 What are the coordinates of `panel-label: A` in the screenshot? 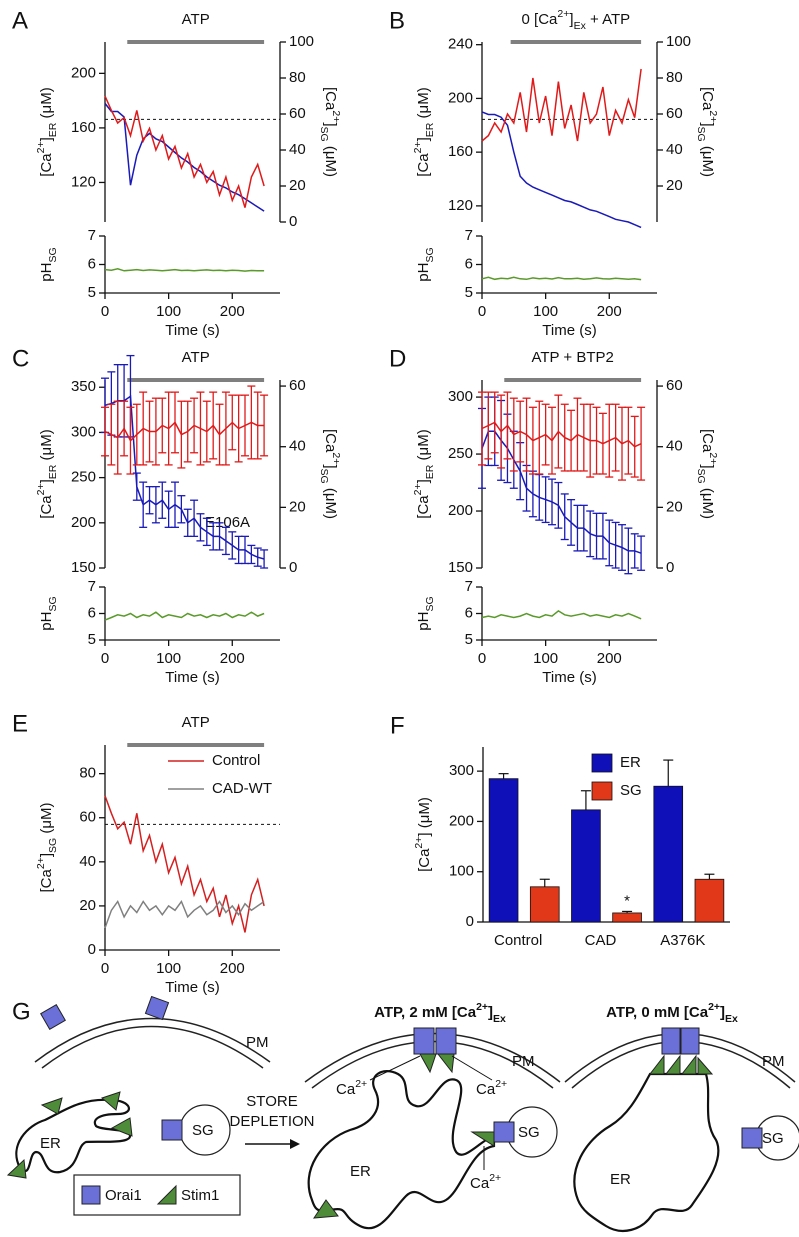 It's located at (20, 20).